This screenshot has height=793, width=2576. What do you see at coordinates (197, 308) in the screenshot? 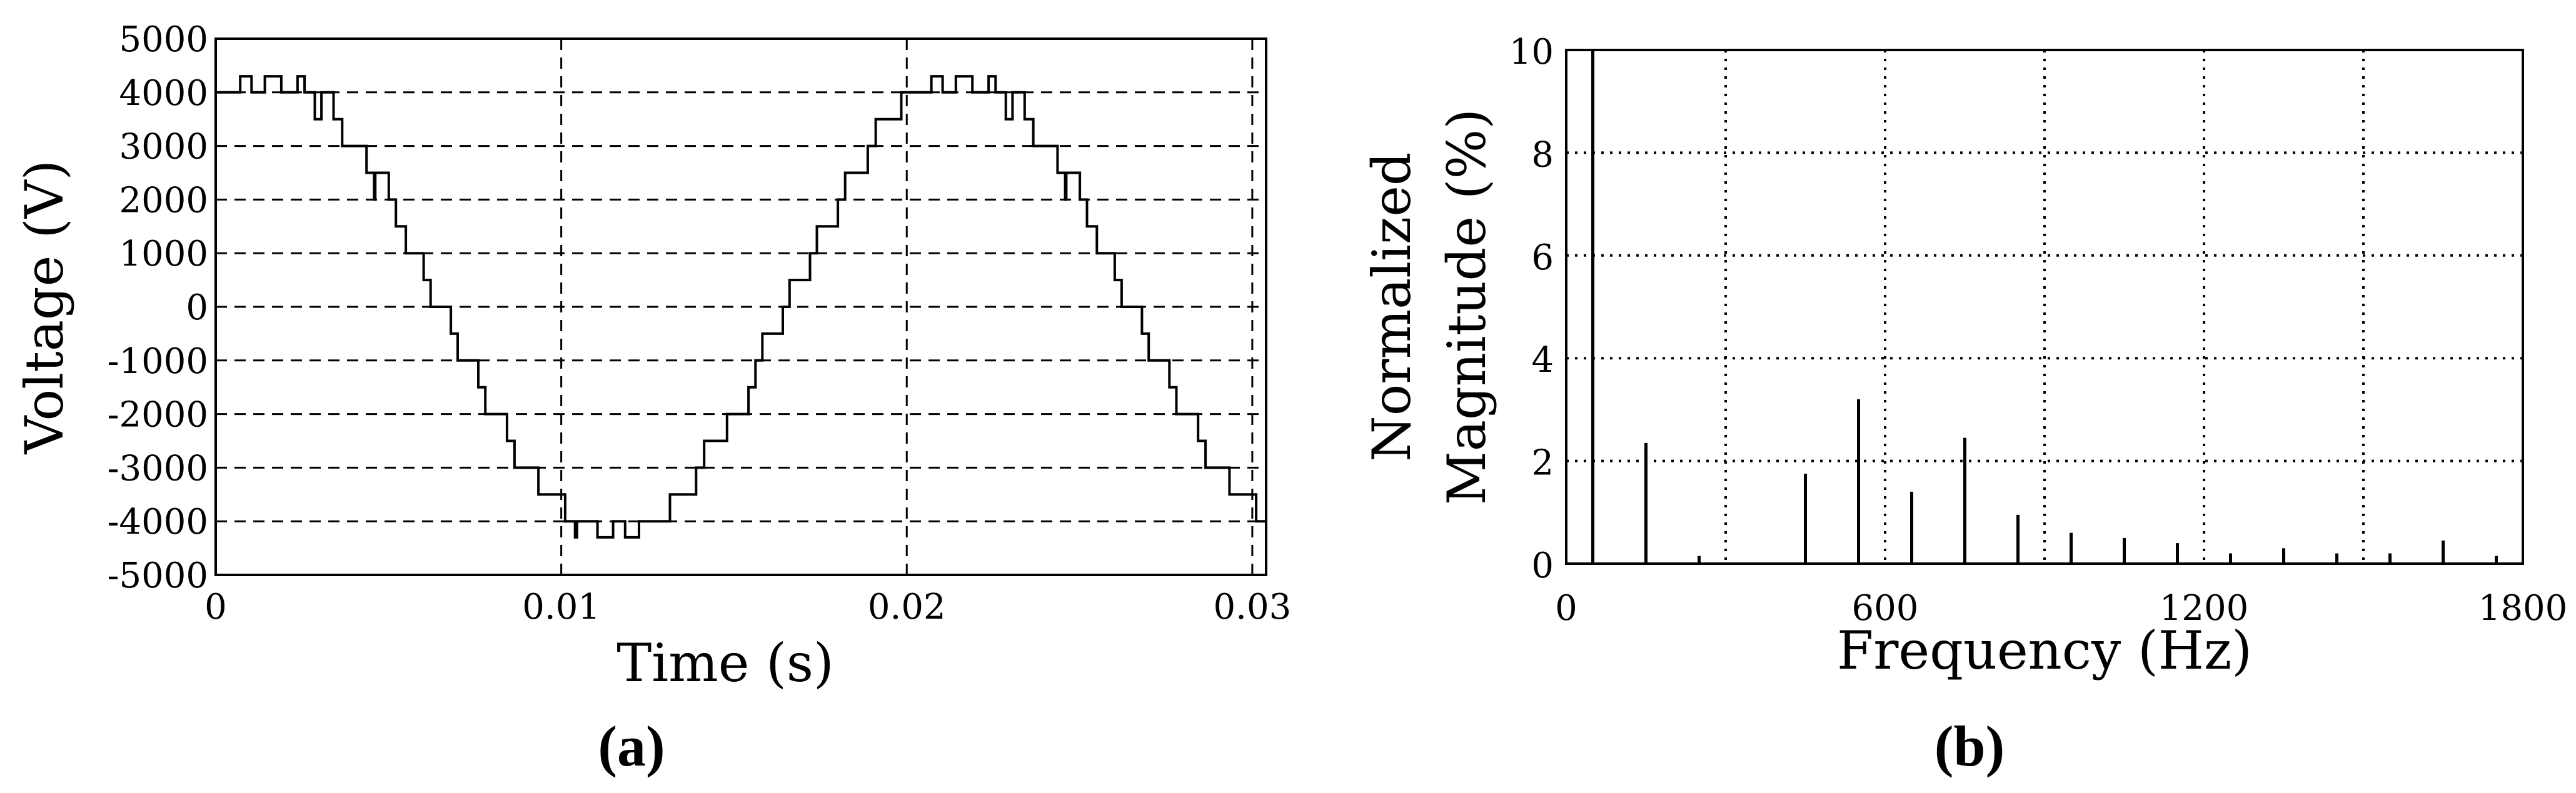
I see `voltage-y-tick-label: 0` at bounding box center [197, 308].